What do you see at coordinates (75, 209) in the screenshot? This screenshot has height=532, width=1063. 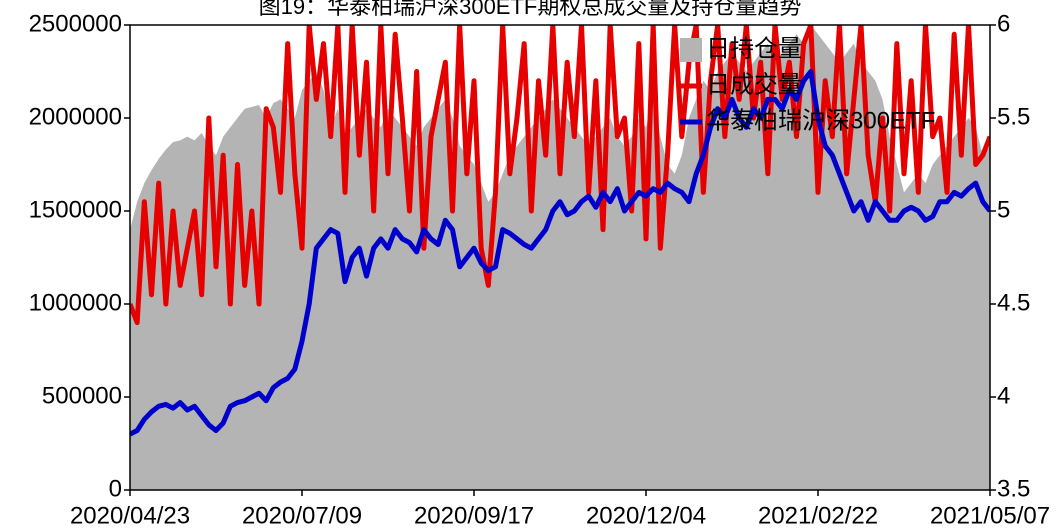 I see `y-tick-label: 1500000` at bounding box center [75, 209].